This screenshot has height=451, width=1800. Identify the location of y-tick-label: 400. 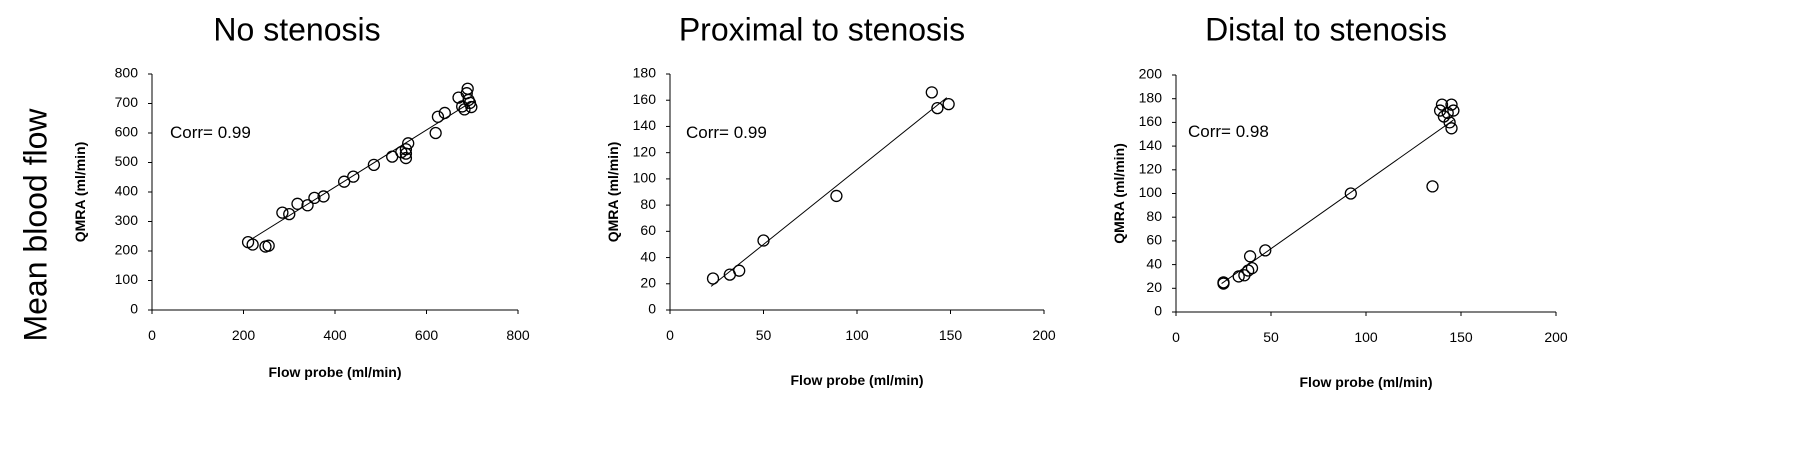
(127, 191).